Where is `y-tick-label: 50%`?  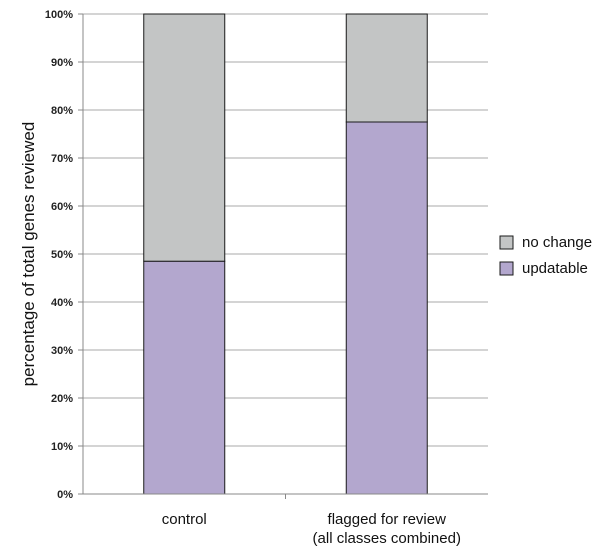
y-tick-label: 50% is located at coordinates (62, 255).